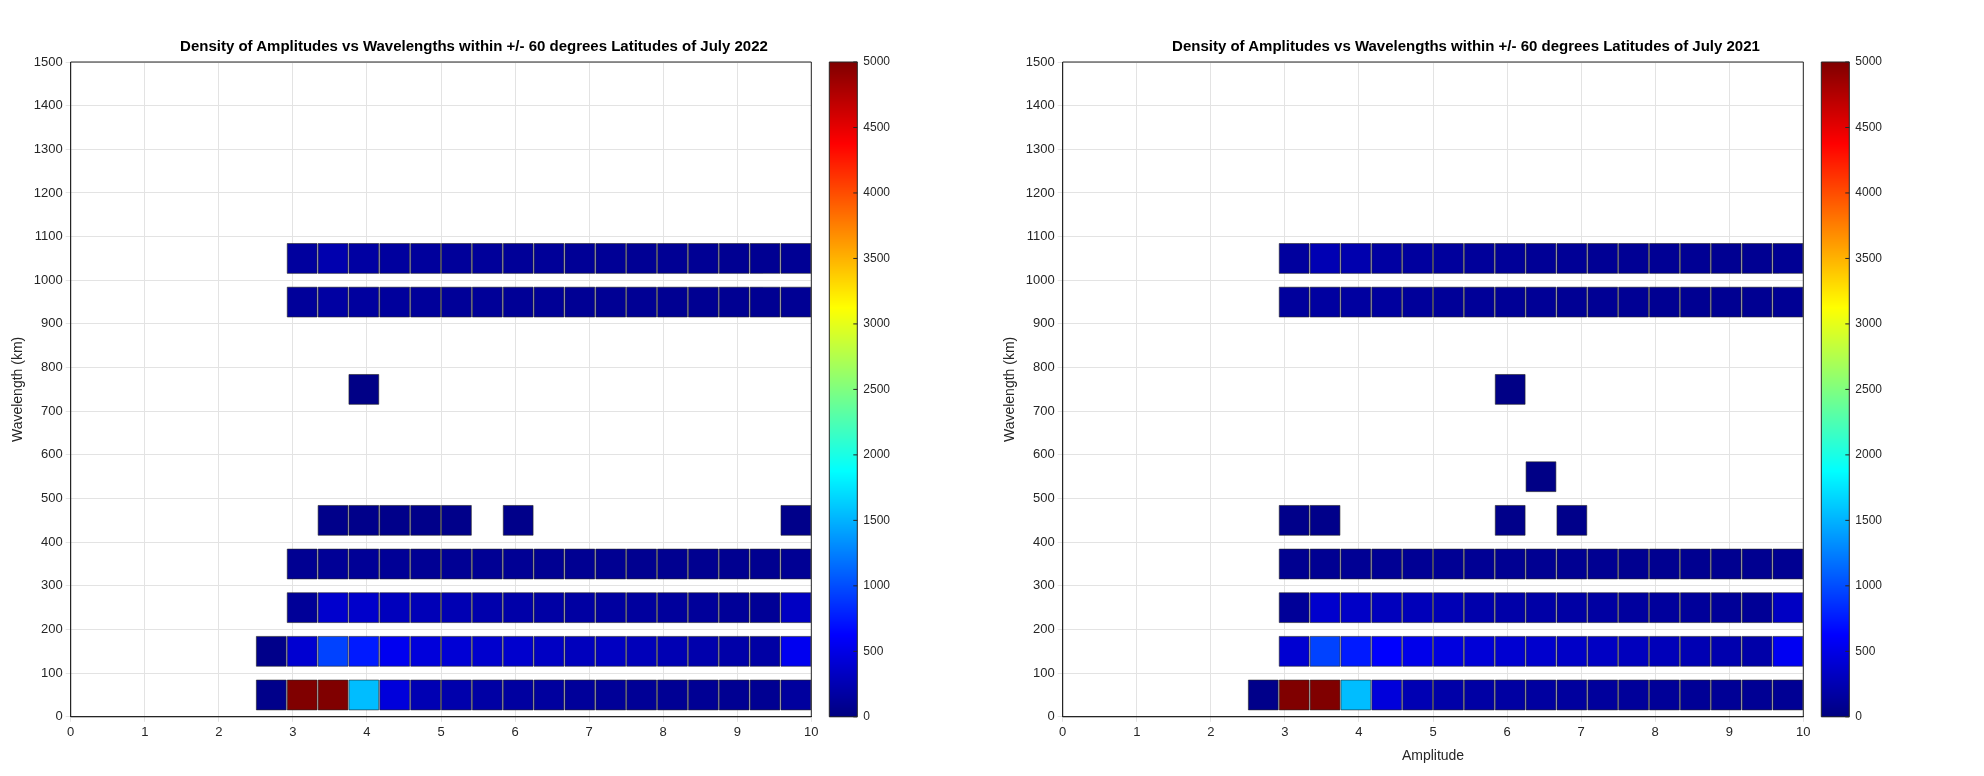  What do you see at coordinates (1433, 754) in the screenshot?
I see `x-axis-title: Amplitude` at bounding box center [1433, 754].